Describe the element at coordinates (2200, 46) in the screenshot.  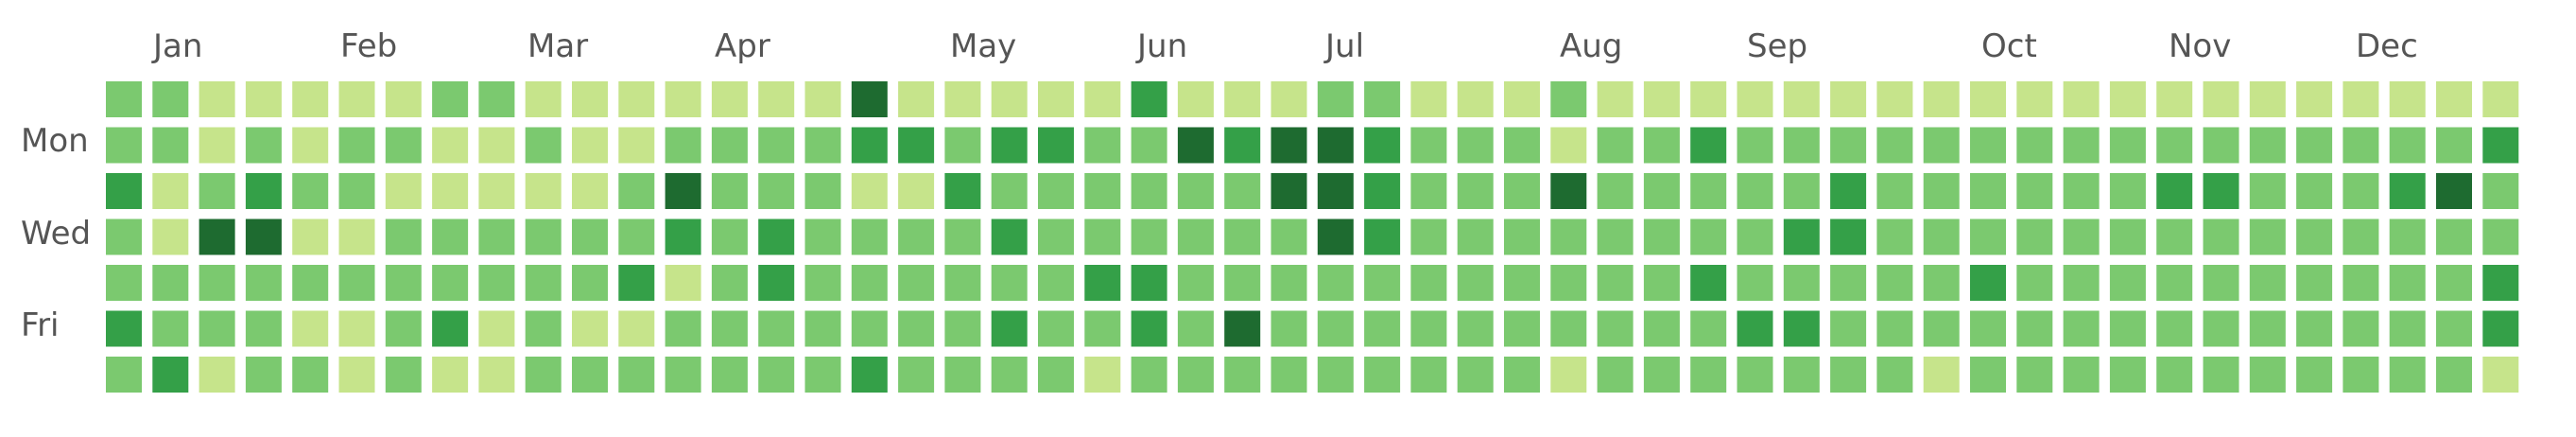
I see `month-label-nov: Nov` at that location.